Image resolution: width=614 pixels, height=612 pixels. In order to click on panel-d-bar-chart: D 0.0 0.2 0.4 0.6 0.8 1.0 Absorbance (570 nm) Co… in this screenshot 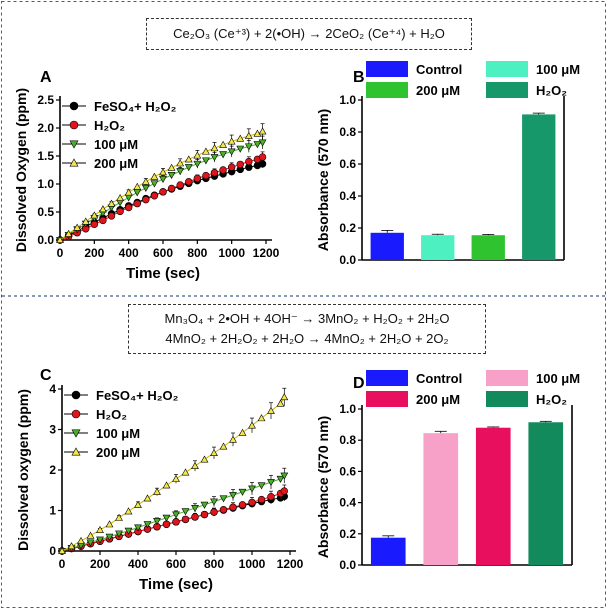, I will do `click(447, 471)`.